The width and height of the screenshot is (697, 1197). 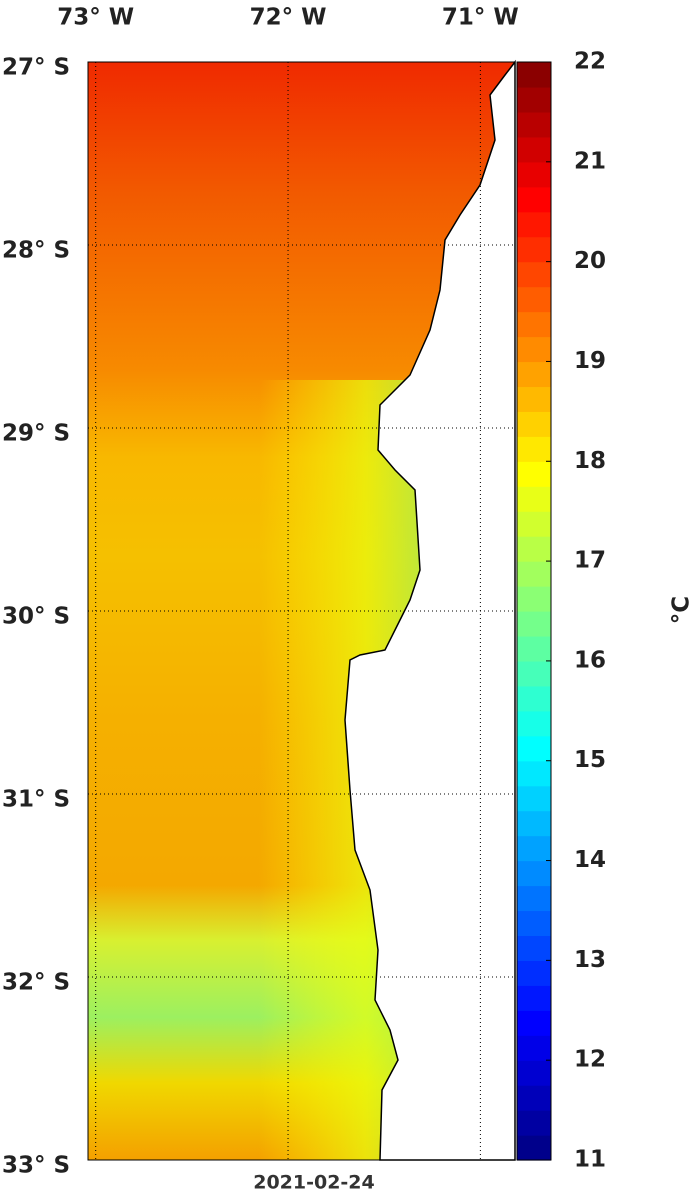 What do you see at coordinates (314, 1183) in the screenshot?
I see `date: 2021-02-24` at bounding box center [314, 1183].